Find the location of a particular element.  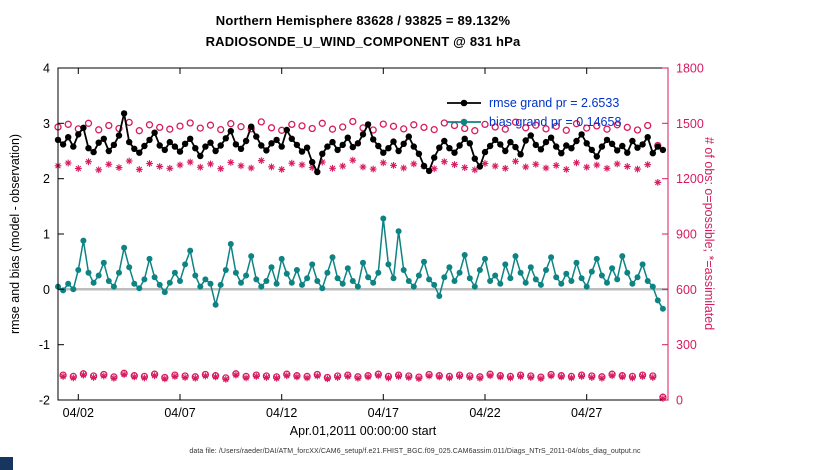

chart-title-line2: RADIOSONDE_U_WIND_COMPONENT @ 831 hPa is located at coordinates (363, 42).